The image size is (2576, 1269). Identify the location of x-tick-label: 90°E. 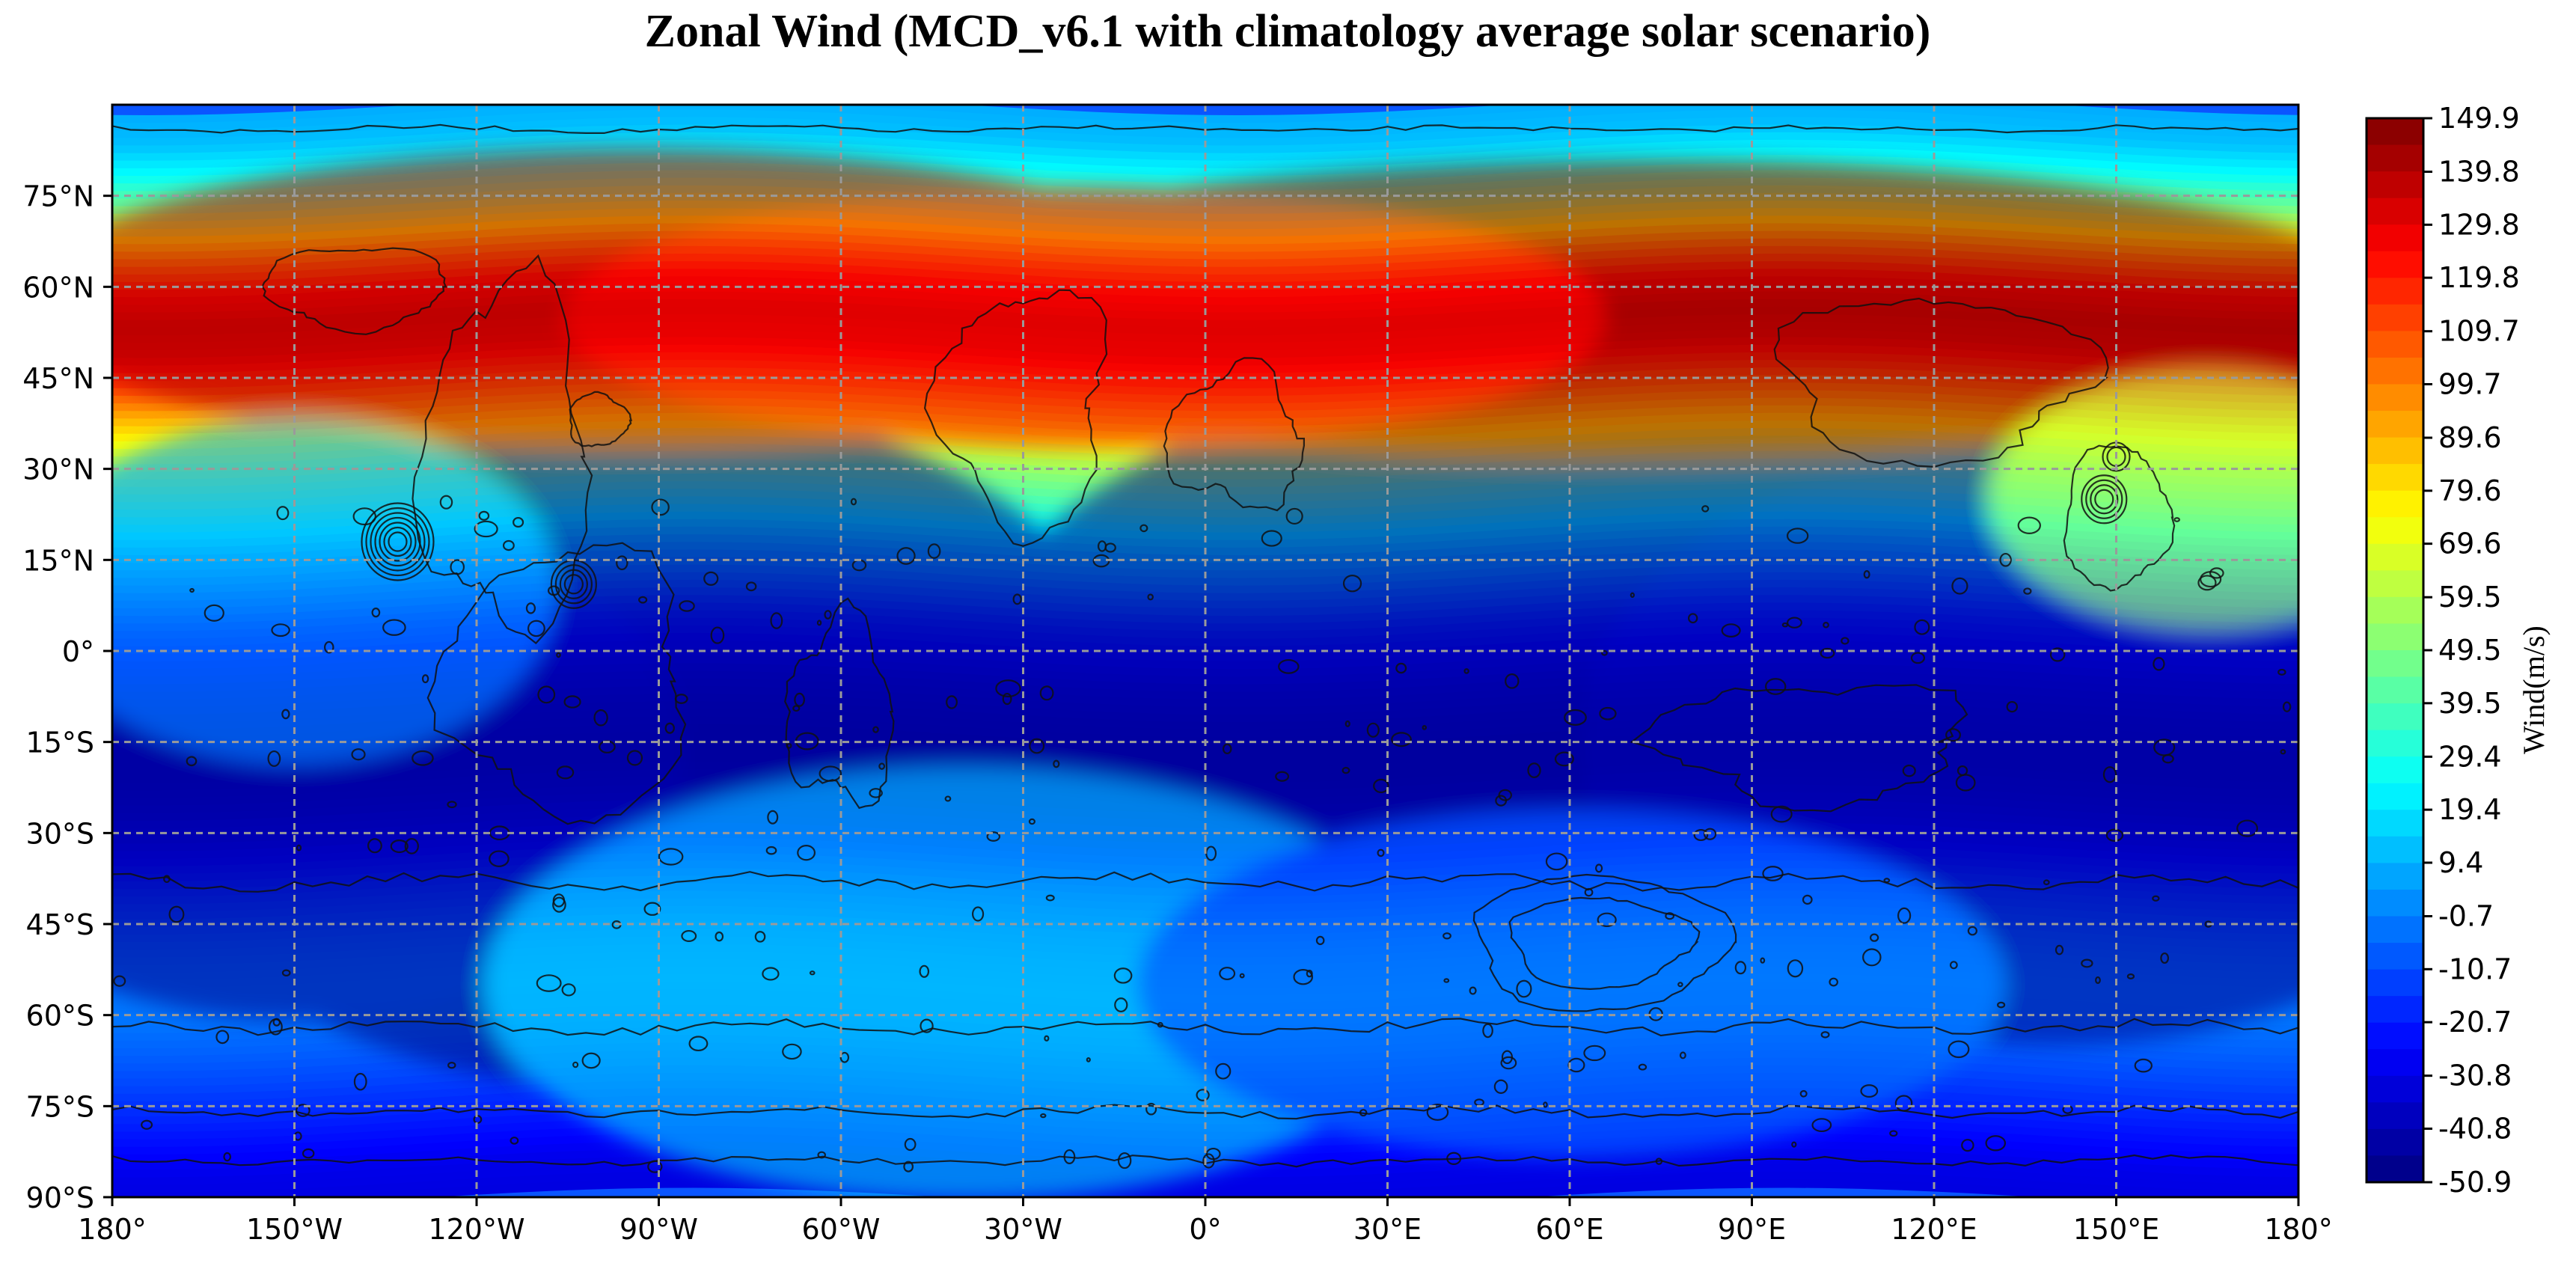
(1752, 1229).